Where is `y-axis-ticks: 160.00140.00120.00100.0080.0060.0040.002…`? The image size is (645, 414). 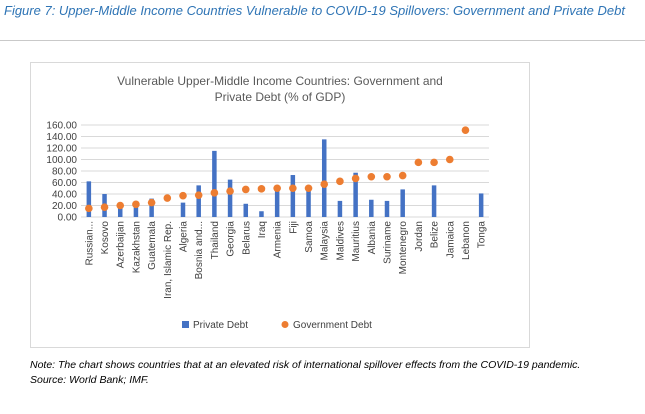 y-axis-ticks: 160.00140.00120.00100.0080.0060.0040.002… is located at coordinates (61, 172).